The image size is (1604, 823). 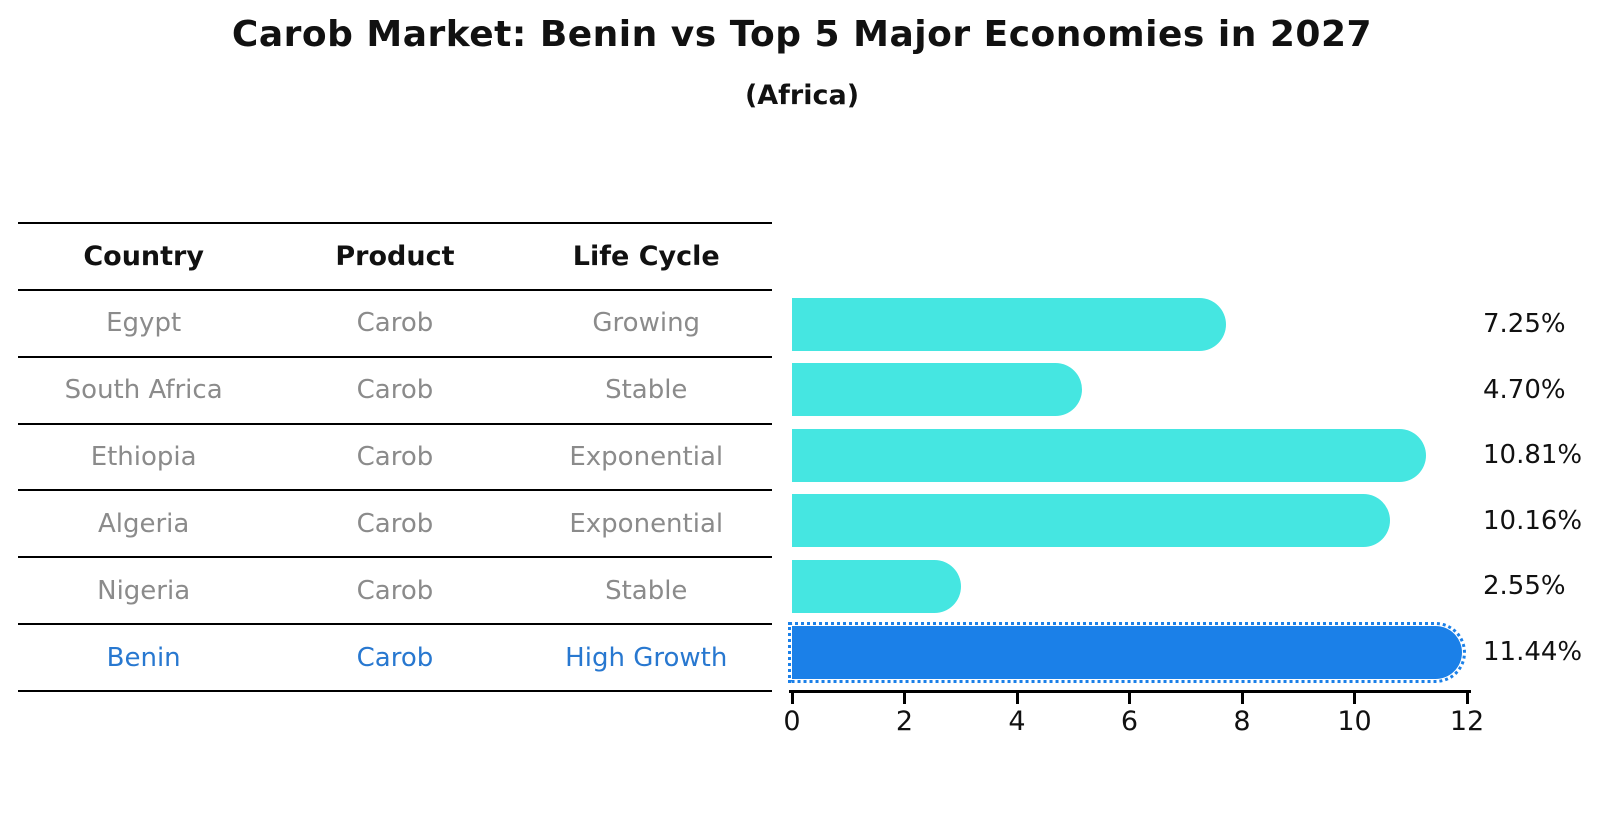 I want to click on bar-value-label: 7.25%, so click(x=1524, y=324).